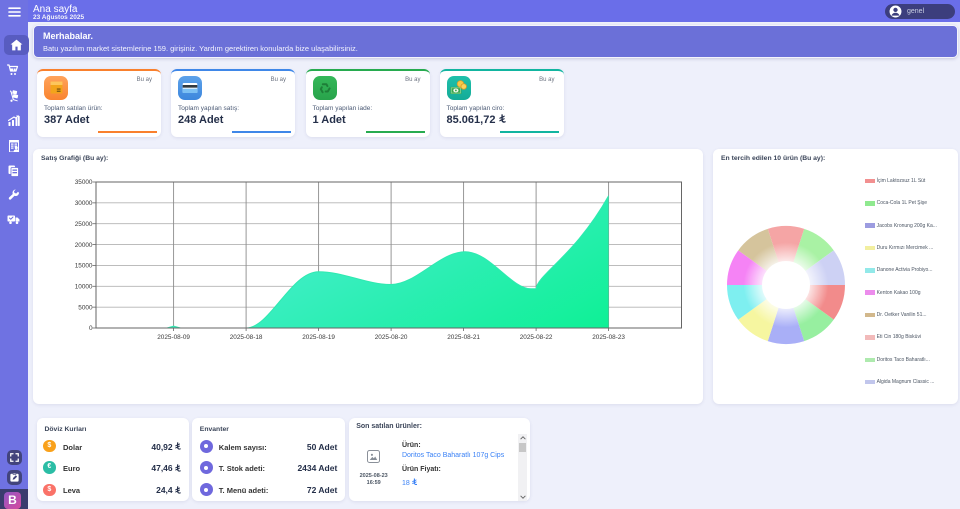  What do you see at coordinates (318, 337) in the screenshot?
I see `svg-text: 2025-08-19` at bounding box center [318, 337].